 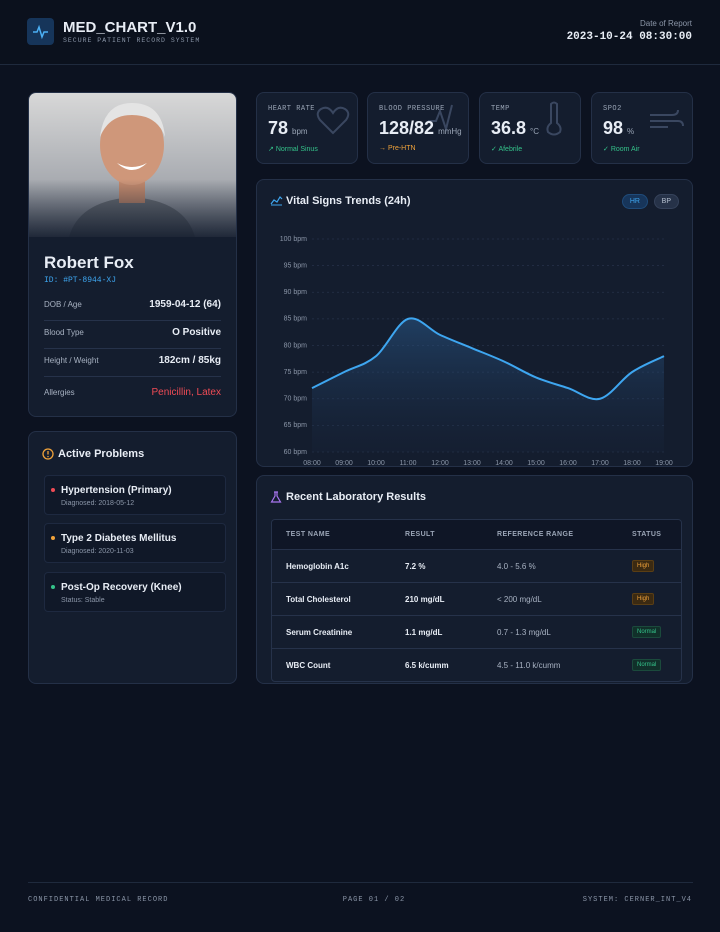 I want to click on vital-card: HEART RATE 78 bpm ↗ Normal Sinus, so click(x=307, y=128).